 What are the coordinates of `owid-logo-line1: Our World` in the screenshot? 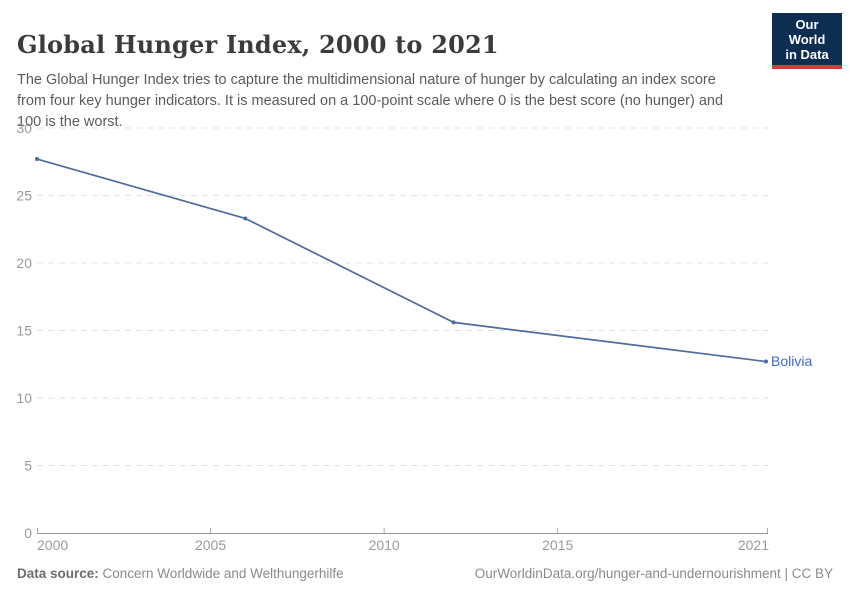 It's located at (807, 32).